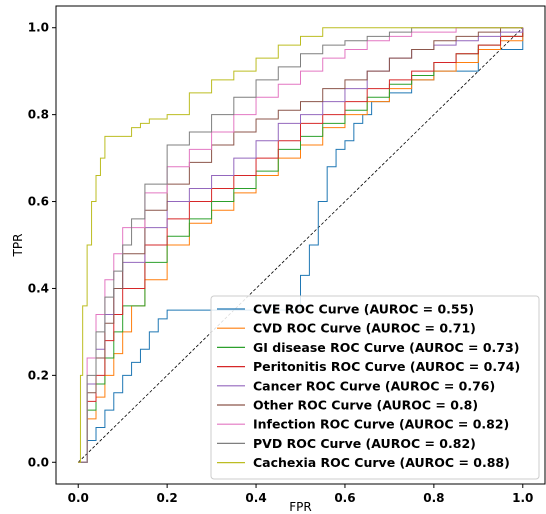  What do you see at coordinates (364, 443) in the screenshot?
I see `legend-entry: PVD ROC Curve (AUROC = 0.82)` at bounding box center [364, 443].